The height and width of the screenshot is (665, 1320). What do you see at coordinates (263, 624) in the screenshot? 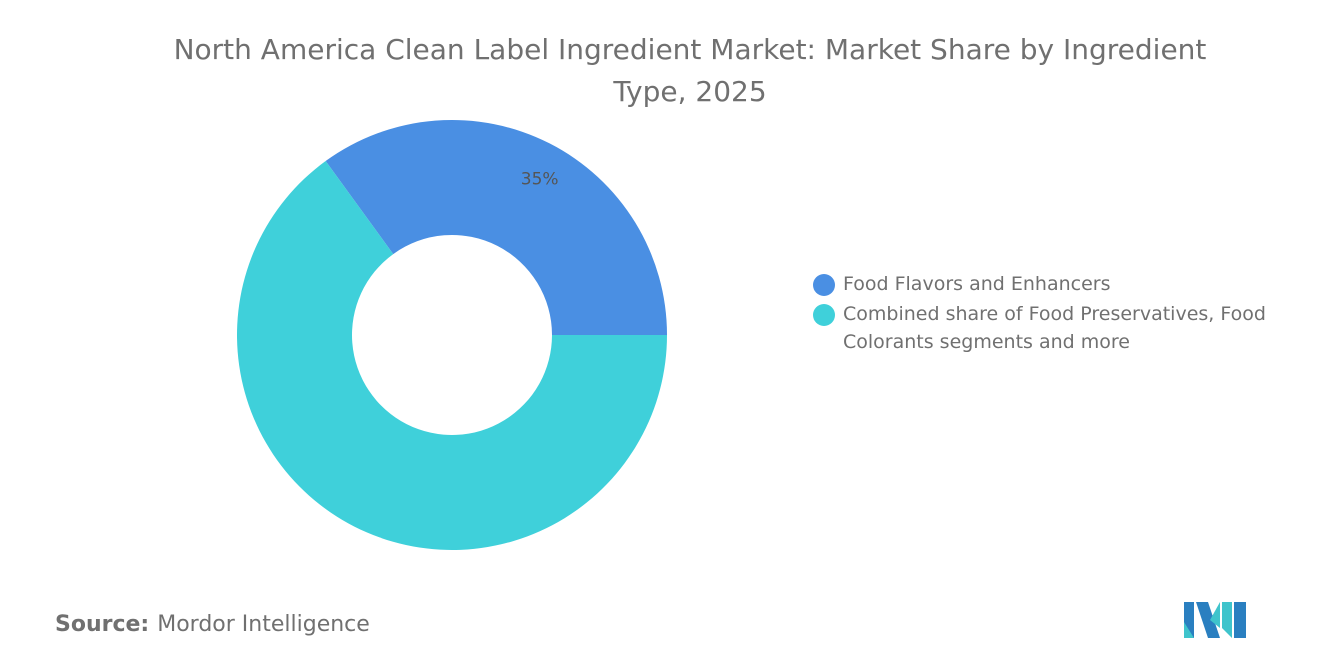
I see `source-value: Mordor Intelligence` at bounding box center [263, 624].